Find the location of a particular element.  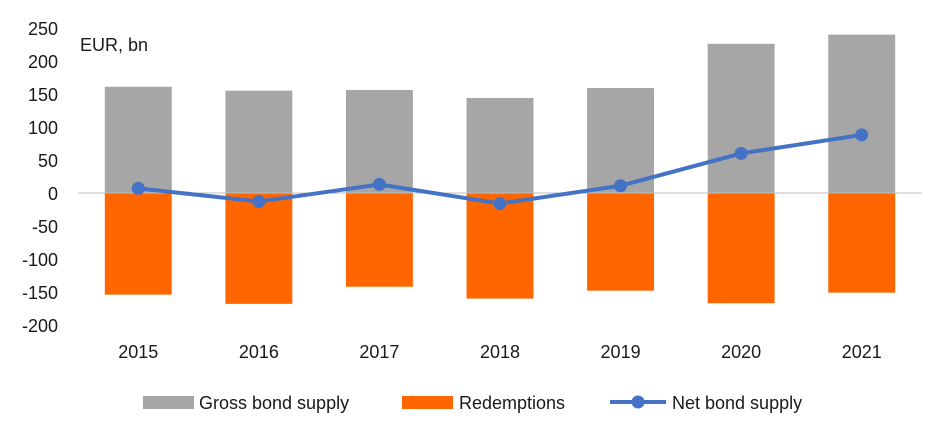

redemptions-bar-2019 is located at coordinates (621, 242).